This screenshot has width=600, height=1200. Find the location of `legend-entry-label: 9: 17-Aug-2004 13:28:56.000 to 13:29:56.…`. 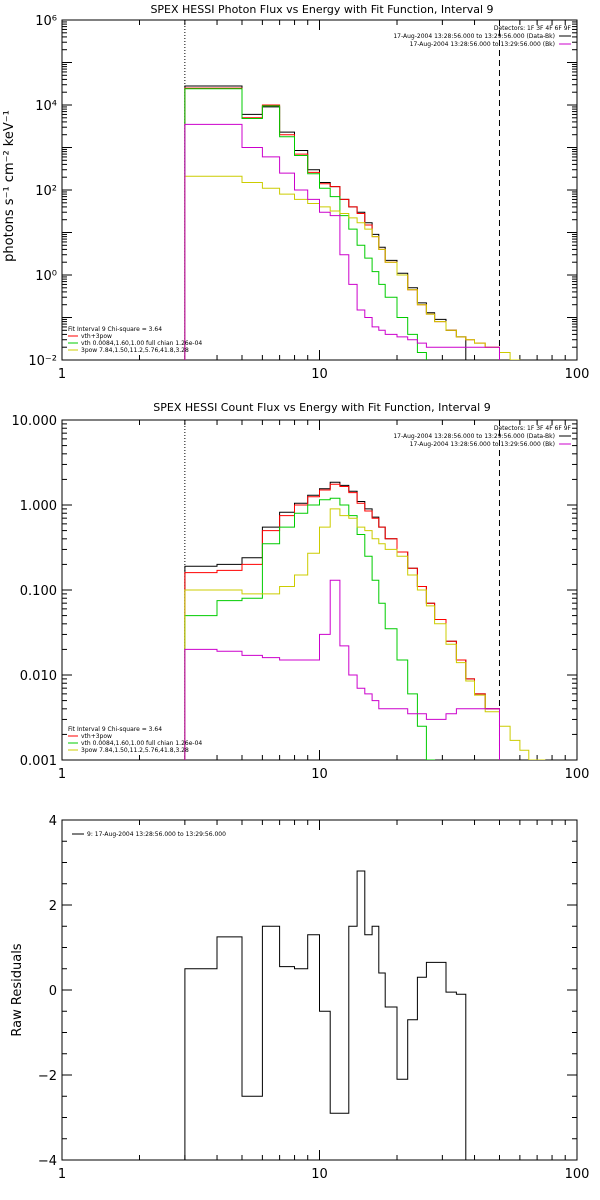

legend-entry-label: 9: 17-Aug-2004 13:28:56.000 to 13:29:56.… is located at coordinates (156, 834).